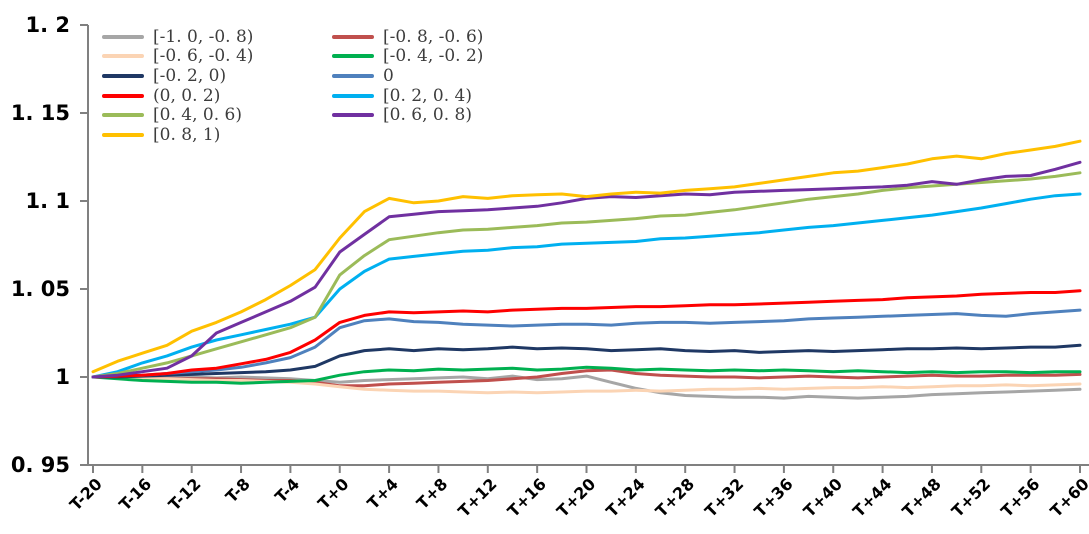  What do you see at coordinates (135, 494) in the screenshot?
I see `x-tick-label: T-16` at bounding box center [135, 494].